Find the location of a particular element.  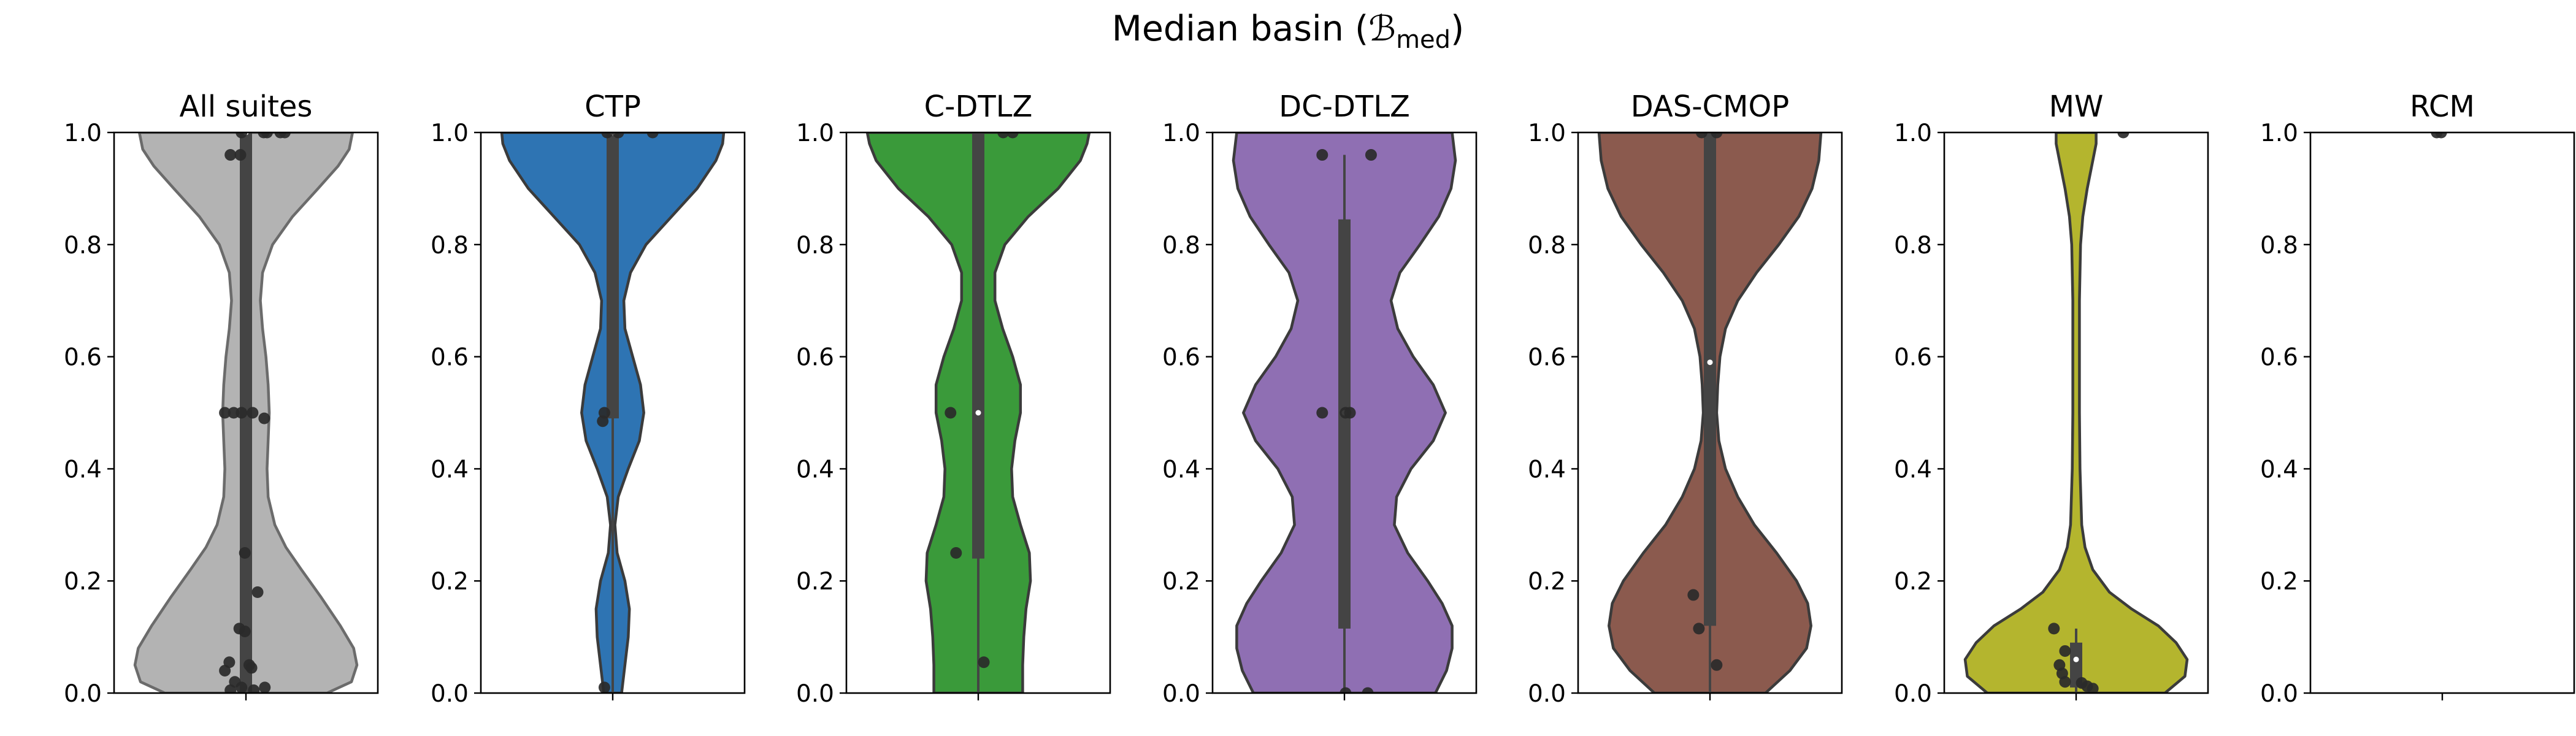

violin-body is located at coordinates (2076, 412).